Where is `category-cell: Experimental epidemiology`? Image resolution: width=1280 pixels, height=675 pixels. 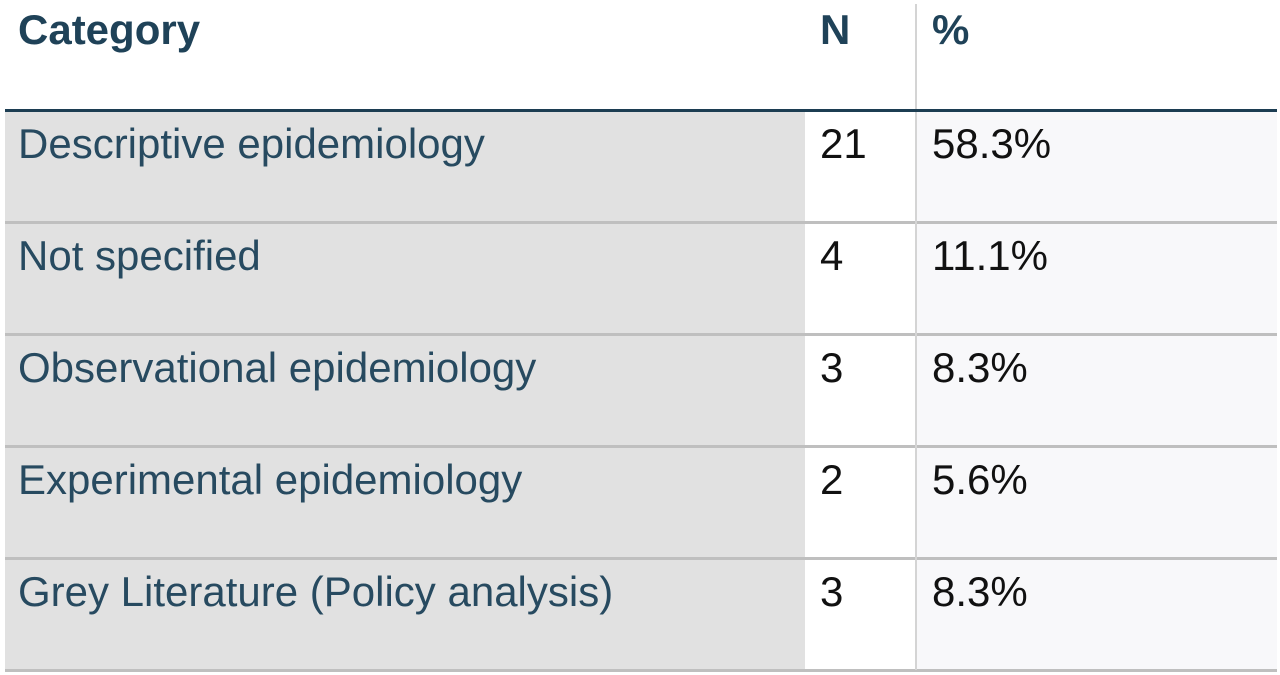
category-cell: Experimental epidemiology is located at coordinates (405, 502).